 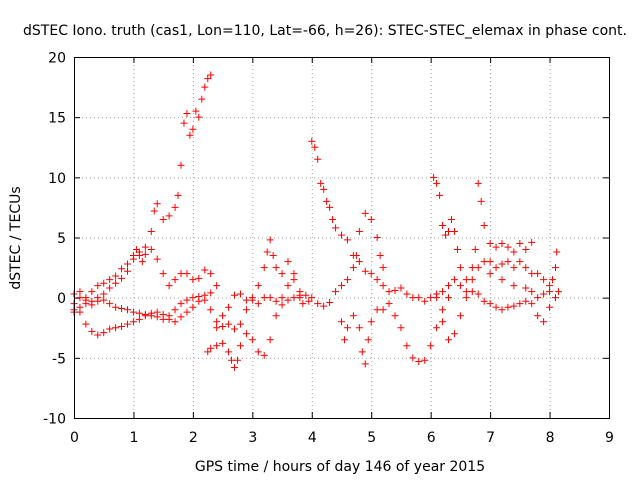 What do you see at coordinates (252, 438) in the screenshot?
I see `x-tick-label: 3` at bounding box center [252, 438].